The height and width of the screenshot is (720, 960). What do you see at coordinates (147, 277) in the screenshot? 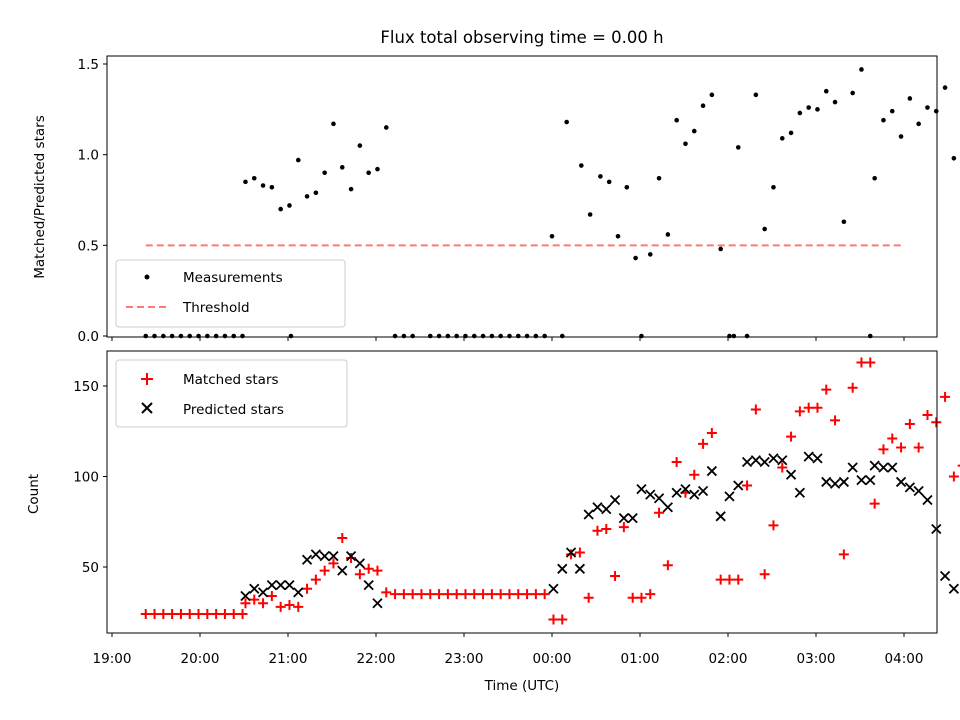
I see `legend-measurements-marker` at bounding box center [147, 277].